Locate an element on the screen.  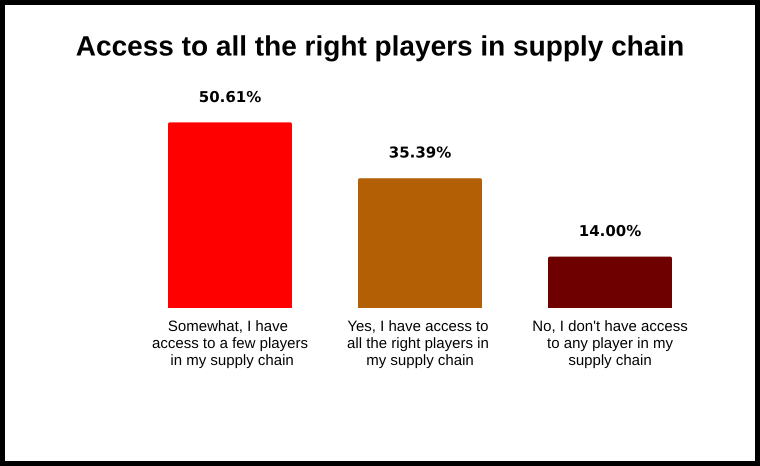
x-tick-label: Somewhat, I have access to a few players in my supply chain is located at coordinates (230, 343).